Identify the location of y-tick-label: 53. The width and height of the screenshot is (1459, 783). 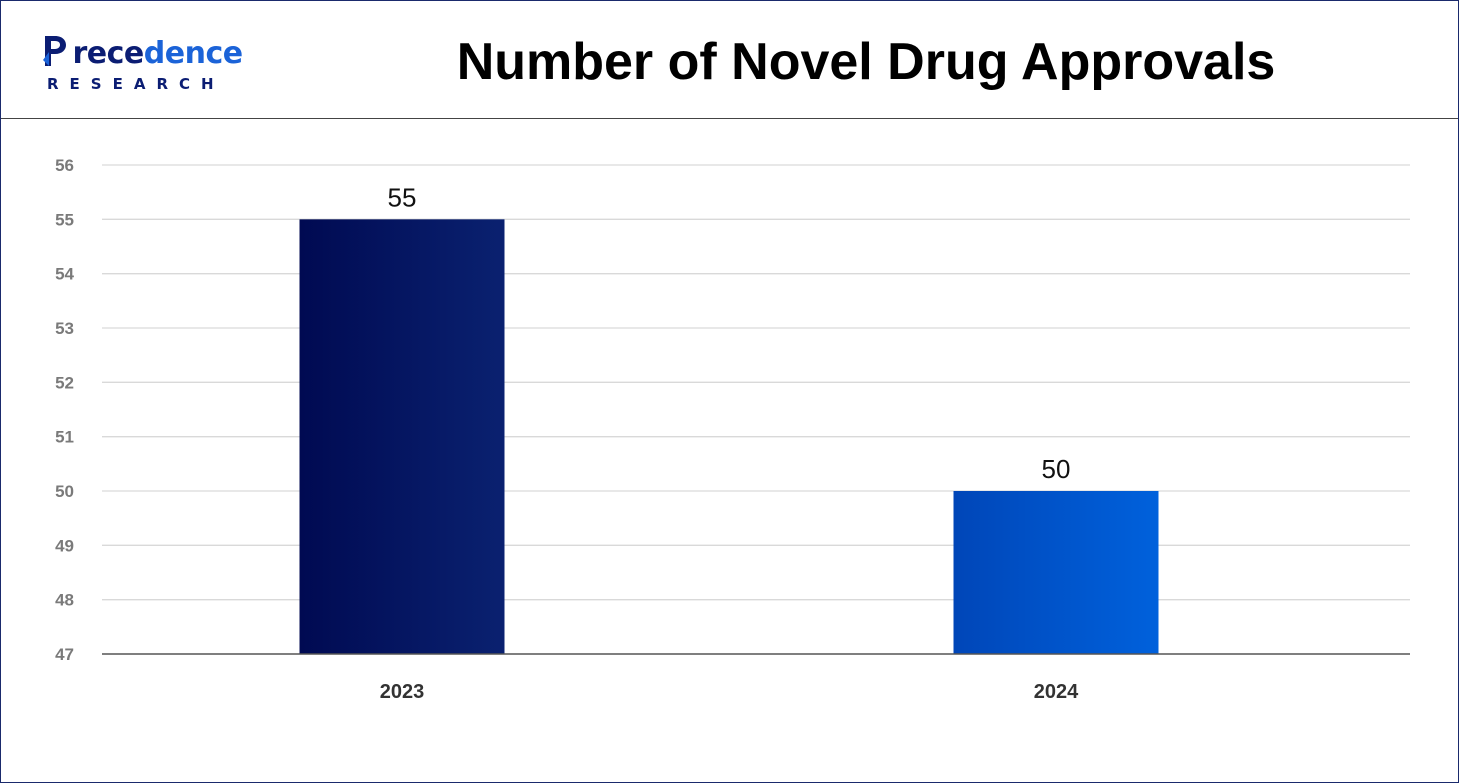
(64, 328).